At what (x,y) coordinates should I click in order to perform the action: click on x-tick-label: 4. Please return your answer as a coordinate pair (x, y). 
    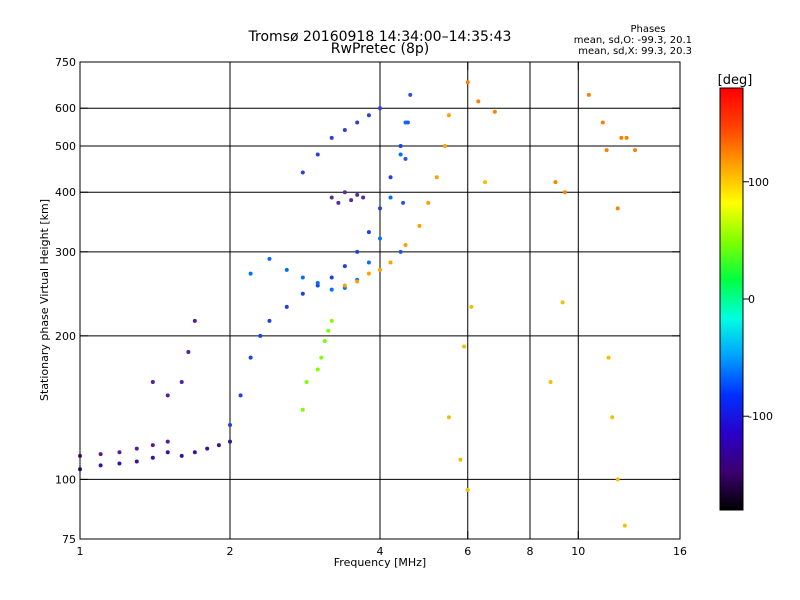
    Looking at the image, I should click on (380, 551).